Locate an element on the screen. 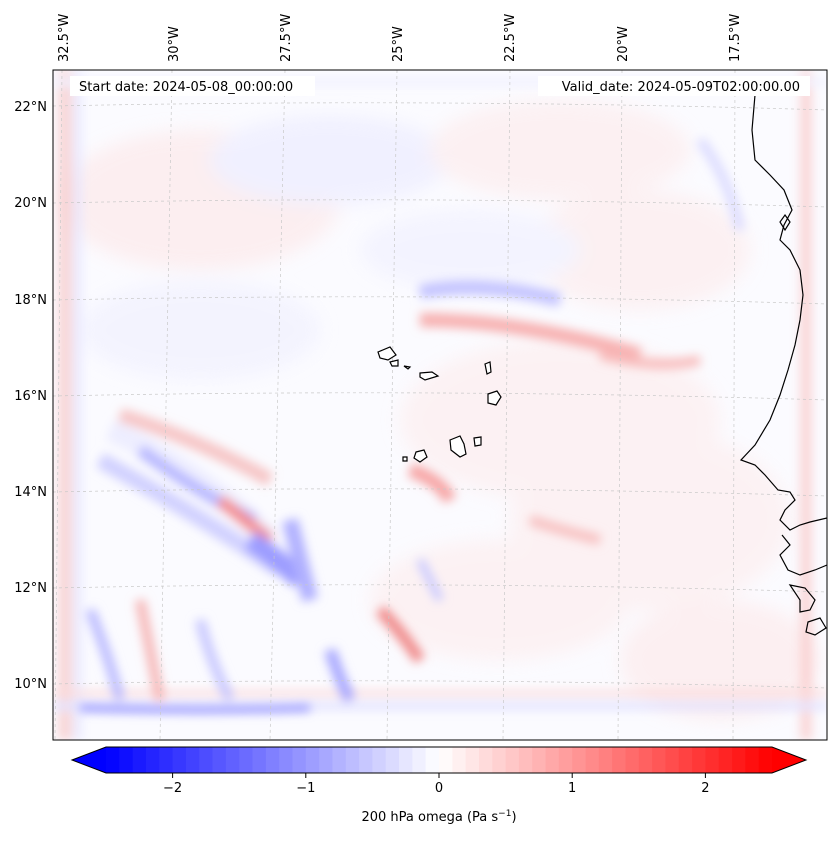 The image size is (837, 843). colorbar-ticks: −2 −1 0 1 2 is located at coordinates (436, 784).